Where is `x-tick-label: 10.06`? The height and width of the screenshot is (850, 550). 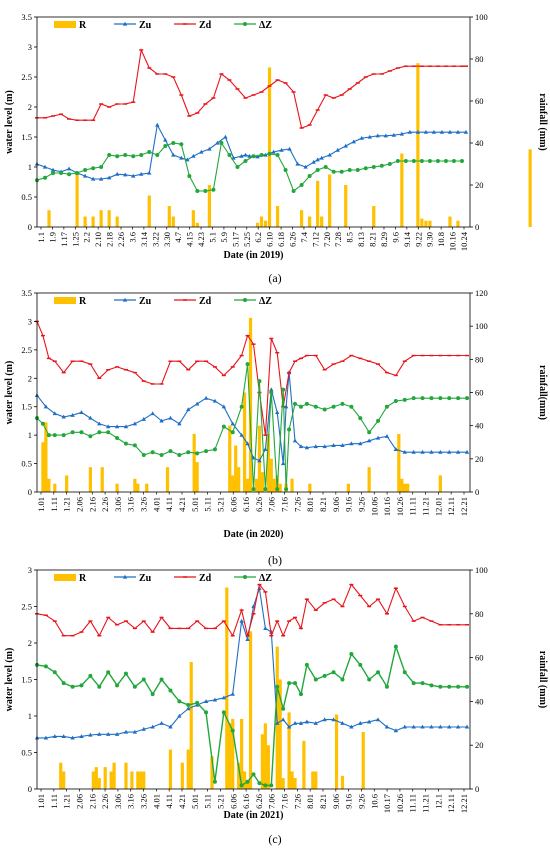 x-tick-label: 10.06 is located at coordinates (374, 506).